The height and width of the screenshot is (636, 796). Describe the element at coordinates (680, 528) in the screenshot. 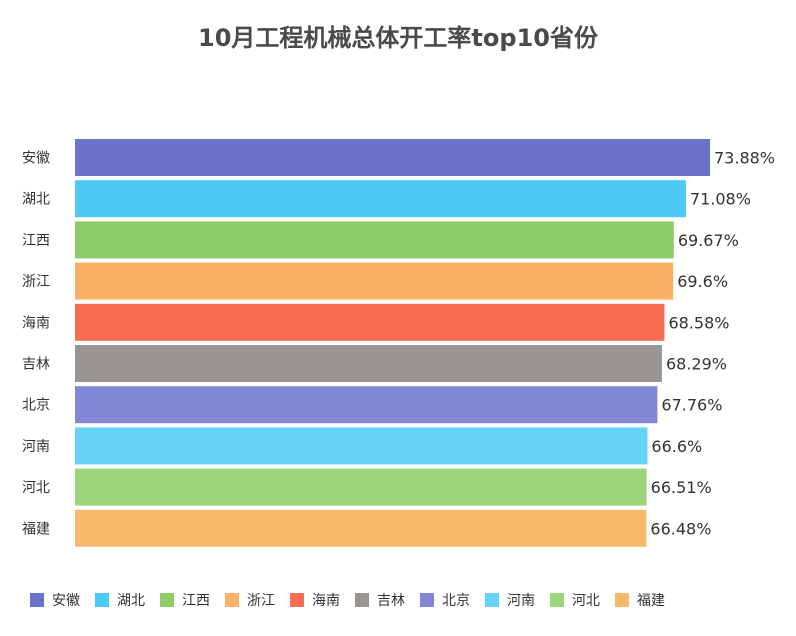

I see `value-label: 66.48%` at that location.